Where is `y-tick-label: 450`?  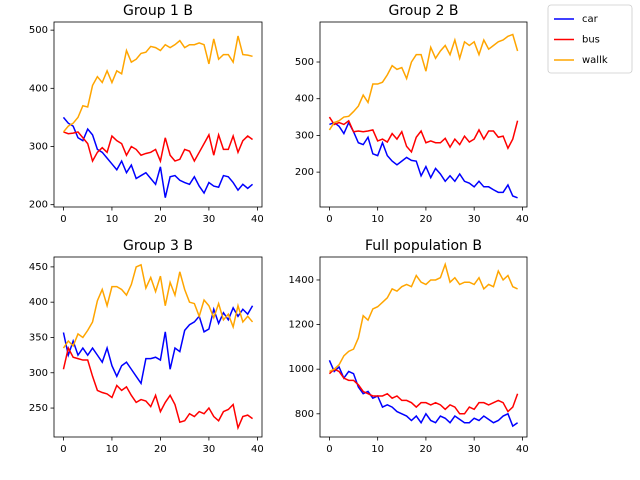 y-tick-label: 450 is located at coordinates (38, 267).